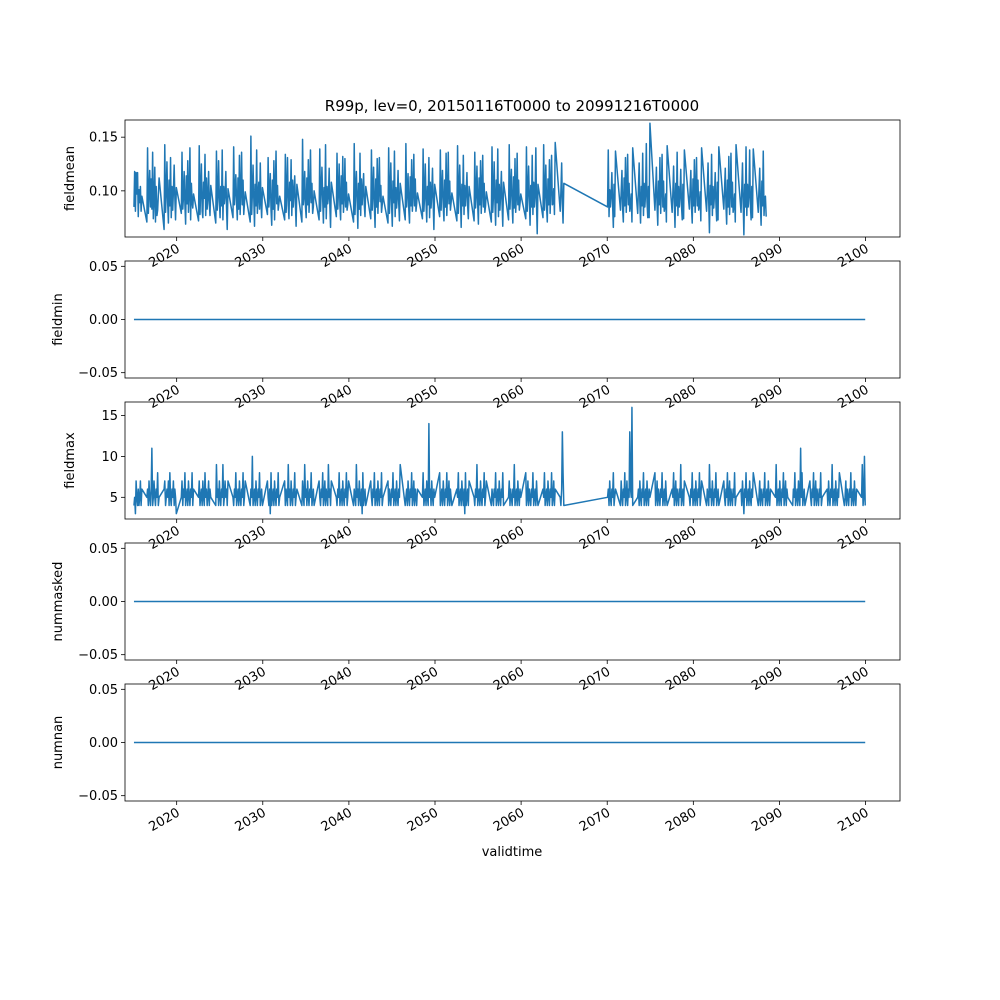  What do you see at coordinates (450, 179) in the screenshot?
I see `series-line-fieldmean` at bounding box center [450, 179].